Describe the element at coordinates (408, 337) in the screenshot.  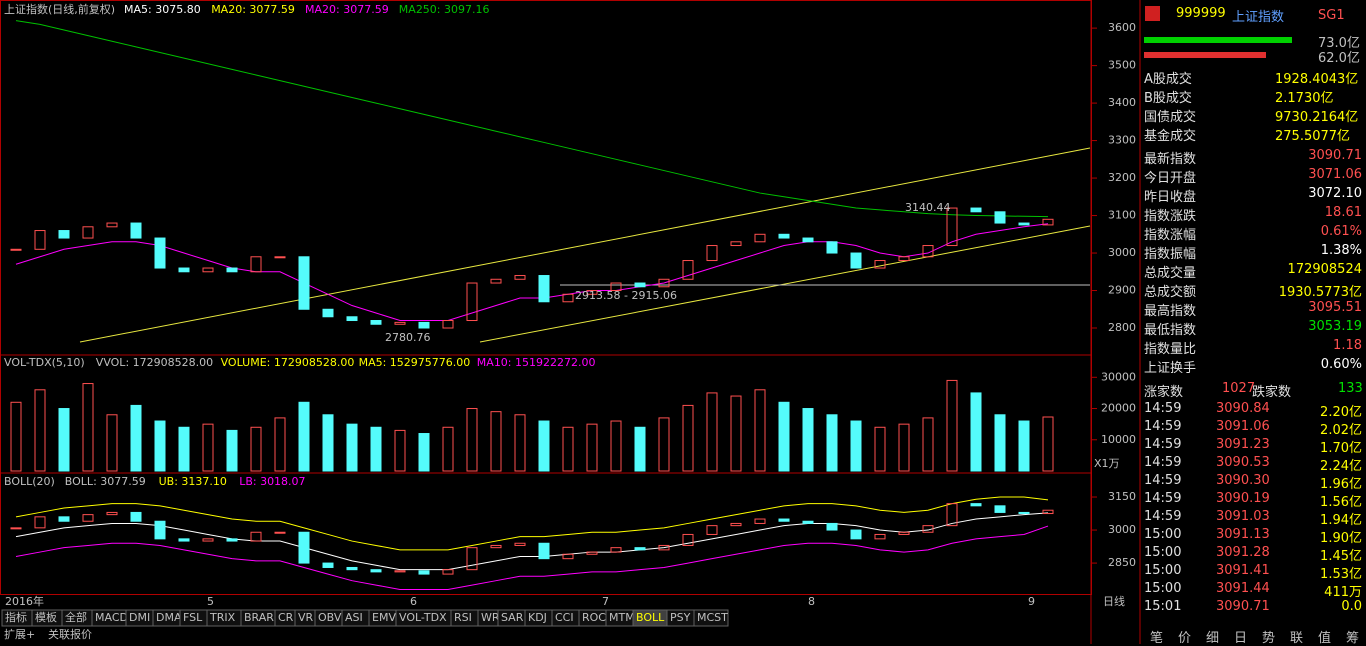
I see `annotation: 2780.76` at that location.